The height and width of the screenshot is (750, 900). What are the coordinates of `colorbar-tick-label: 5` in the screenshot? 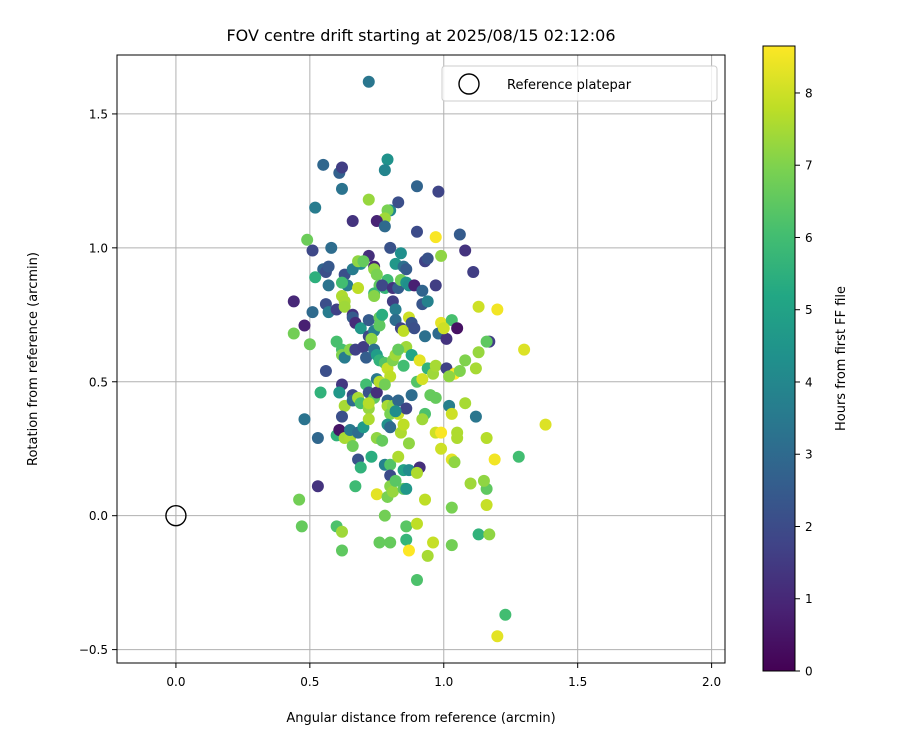 It's located at (809, 310).